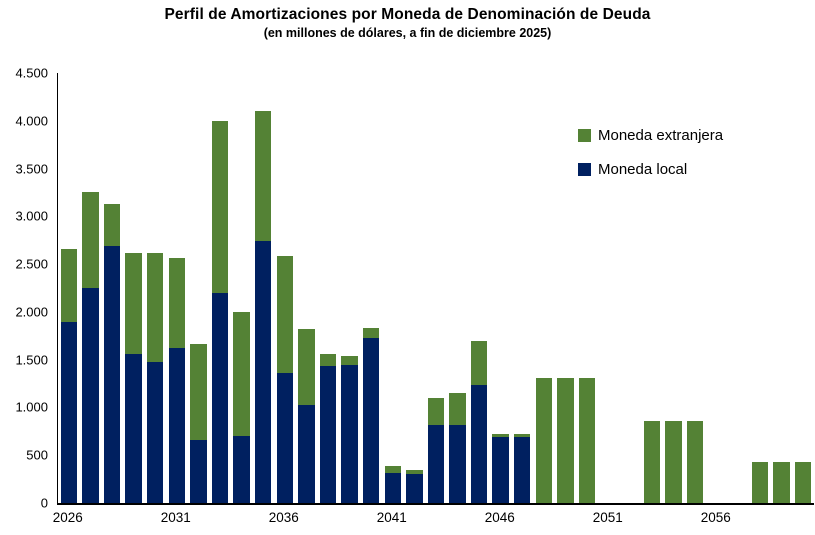  I want to click on stacked-bar-2031, so click(176, 380).